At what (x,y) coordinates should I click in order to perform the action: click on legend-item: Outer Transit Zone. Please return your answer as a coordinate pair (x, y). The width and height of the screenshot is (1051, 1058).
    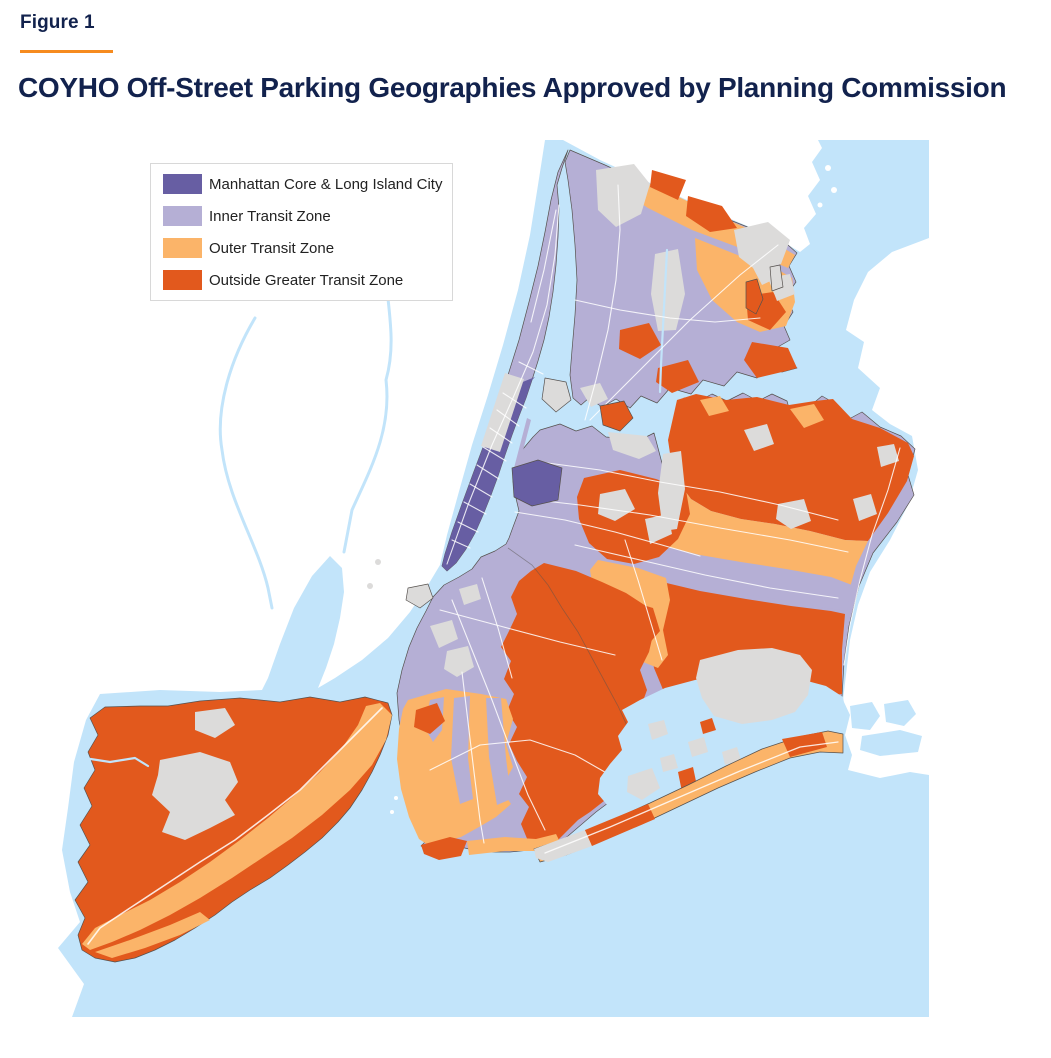
    Looking at the image, I should click on (301, 248).